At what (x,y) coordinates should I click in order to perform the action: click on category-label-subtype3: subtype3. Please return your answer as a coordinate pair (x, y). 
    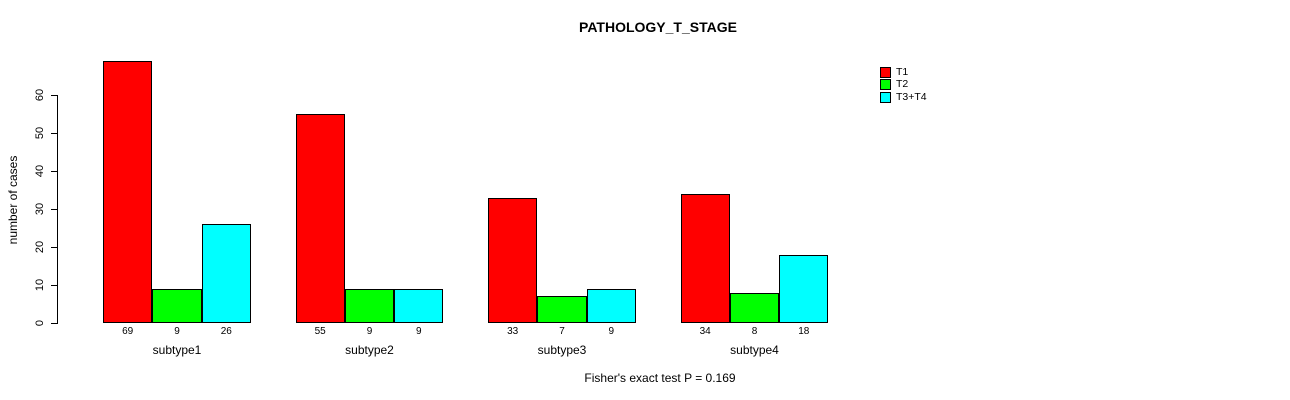
    Looking at the image, I should click on (562, 350).